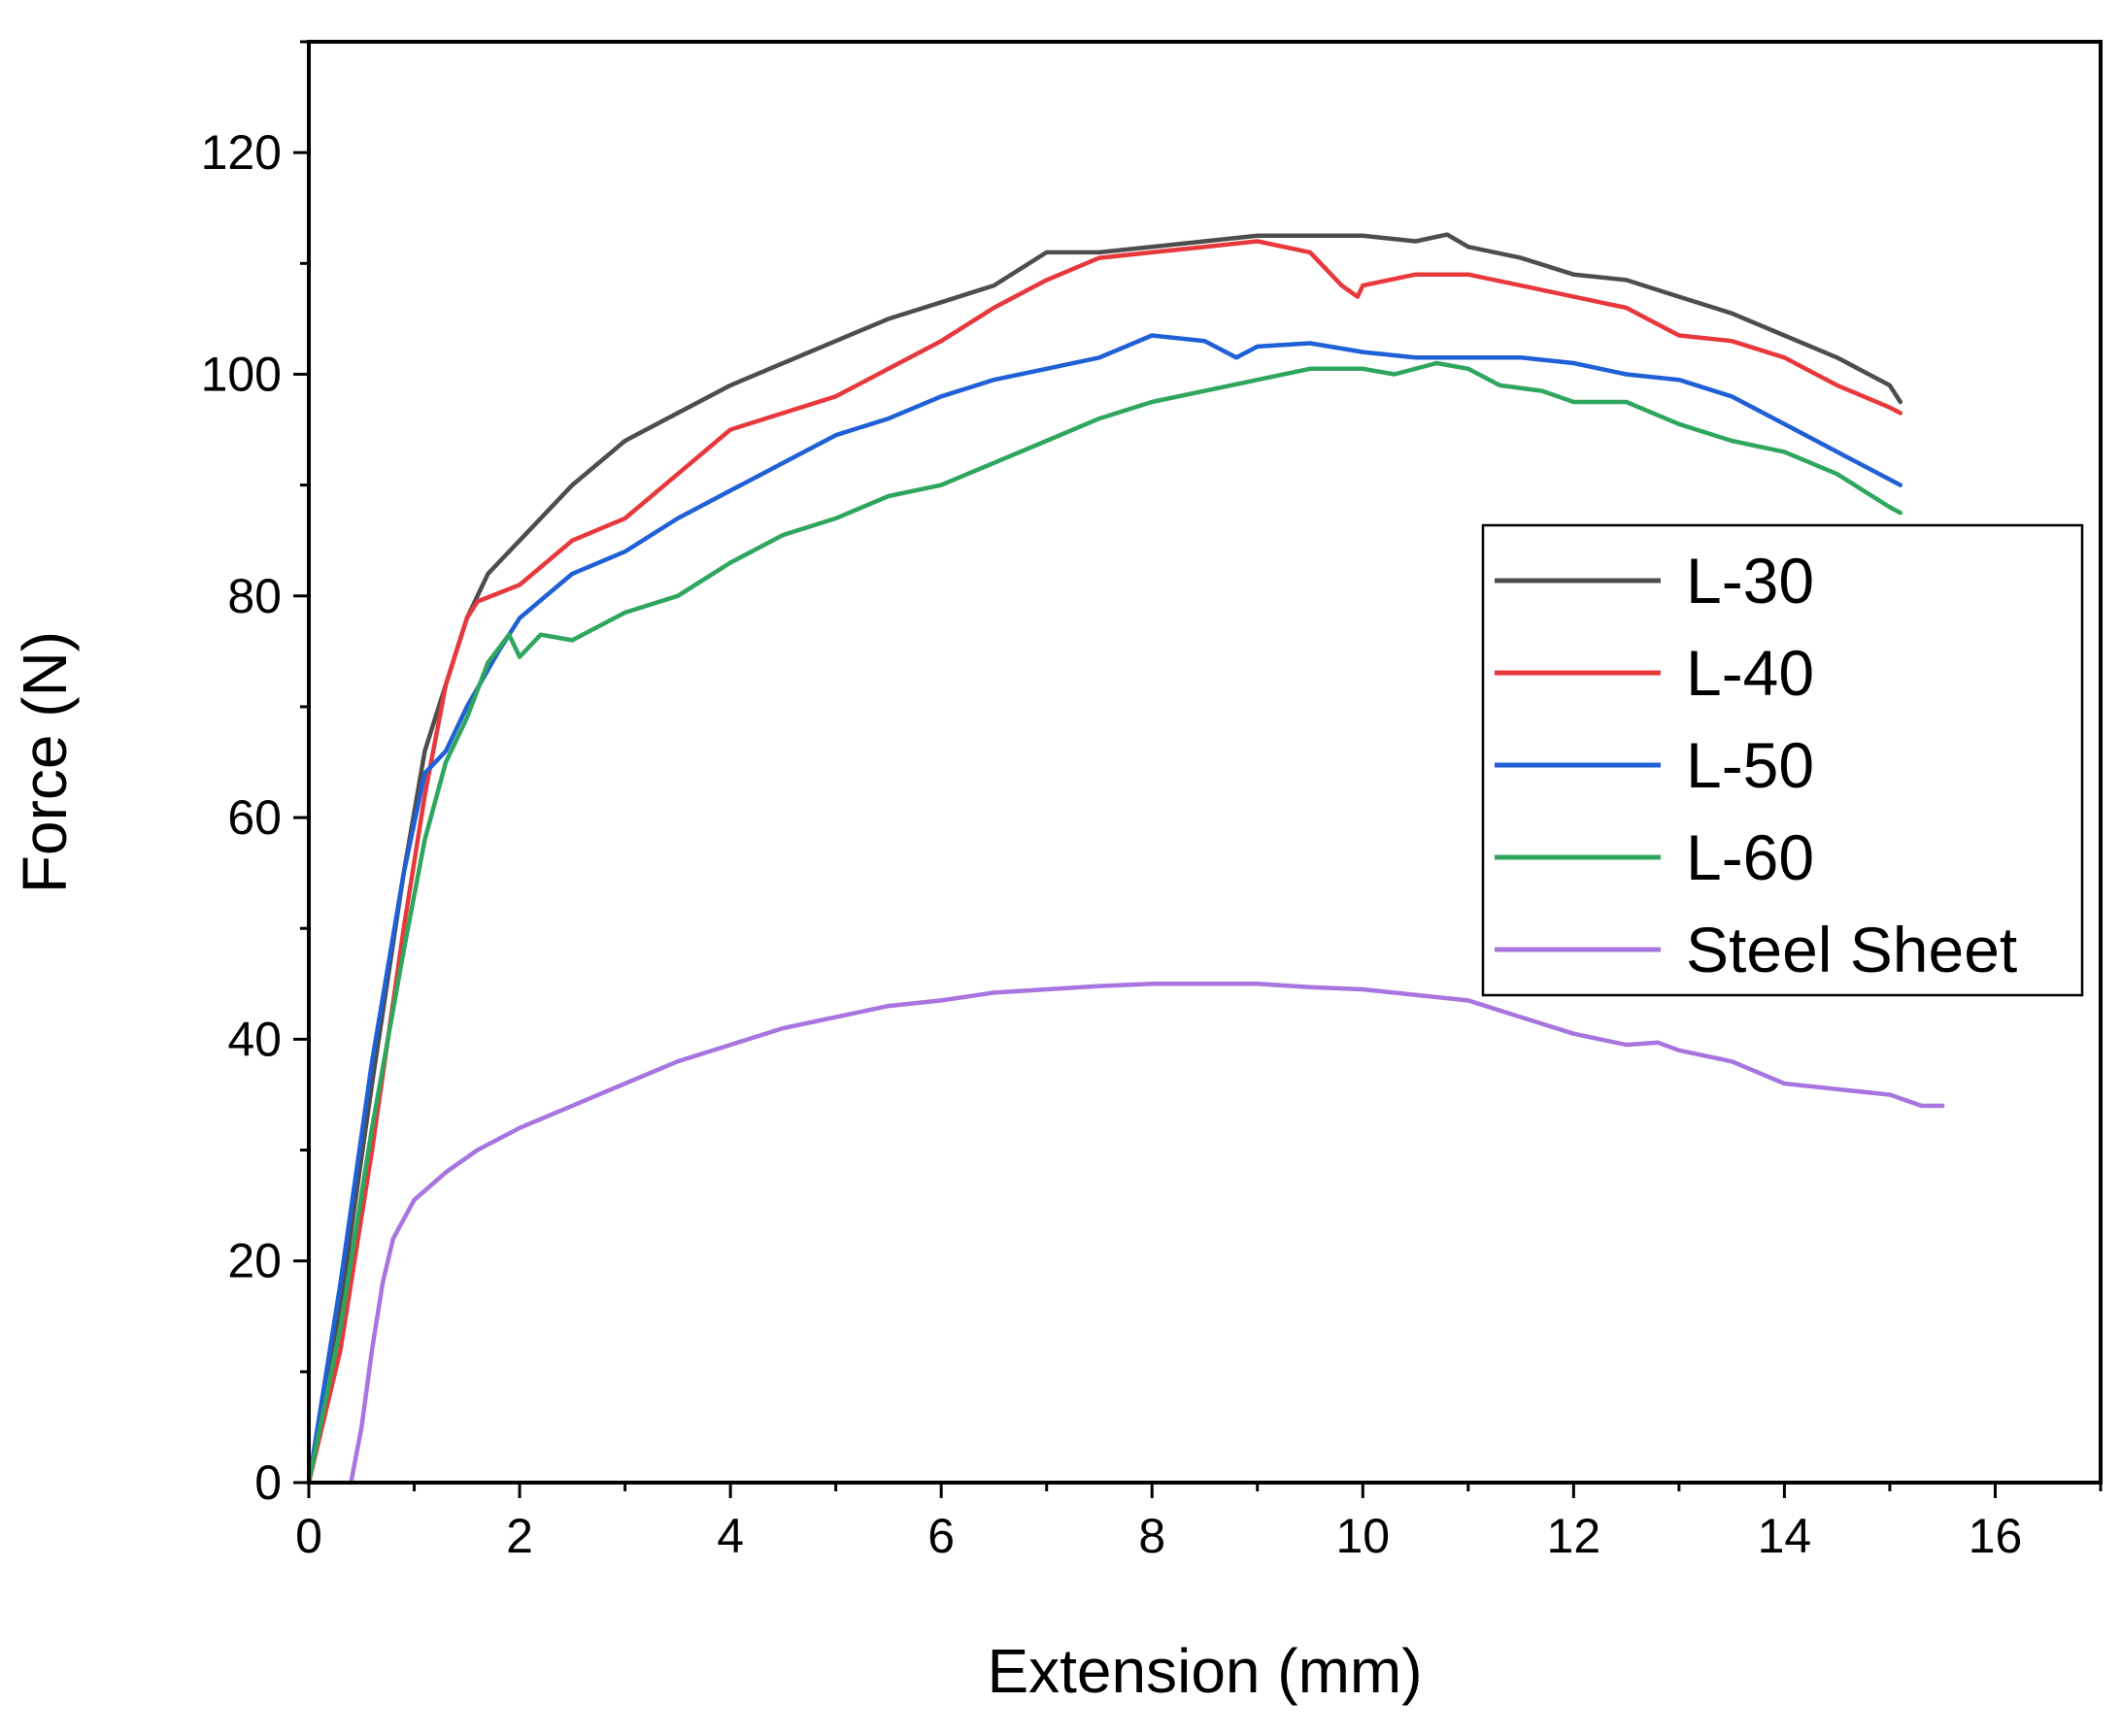 Image resolution: width=2121 pixels, height=1736 pixels. Describe the element at coordinates (1996, 1536) in the screenshot. I see `x-tick-label: 16` at that location.